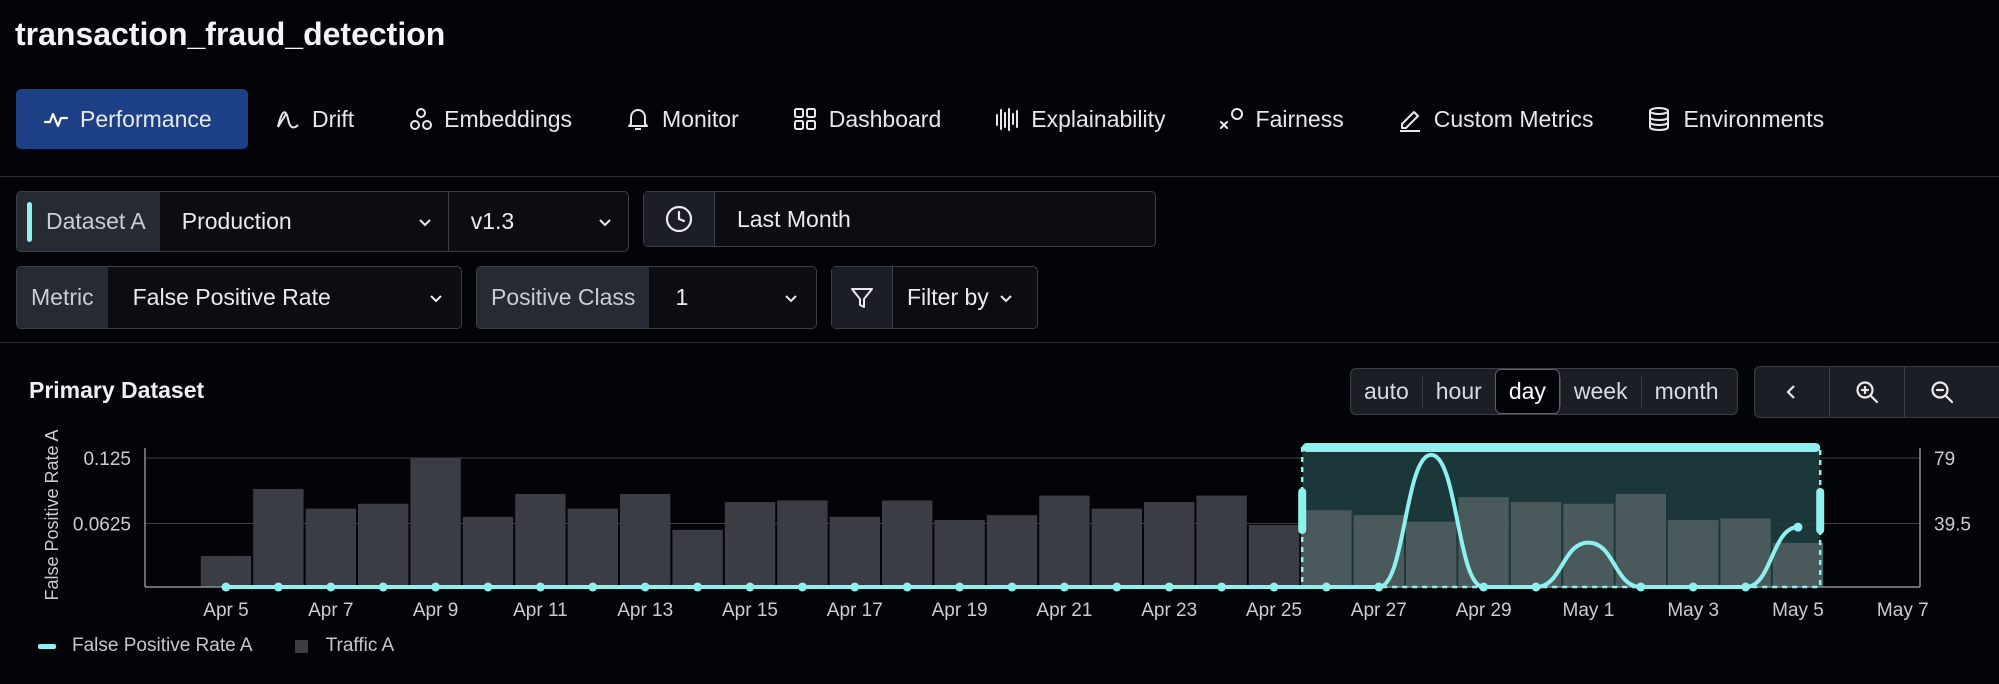 This screenshot has width=1999, height=684. Describe the element at coordinates (314, 119) in the screenshot. I see `tab-drift: Drift` at that location.